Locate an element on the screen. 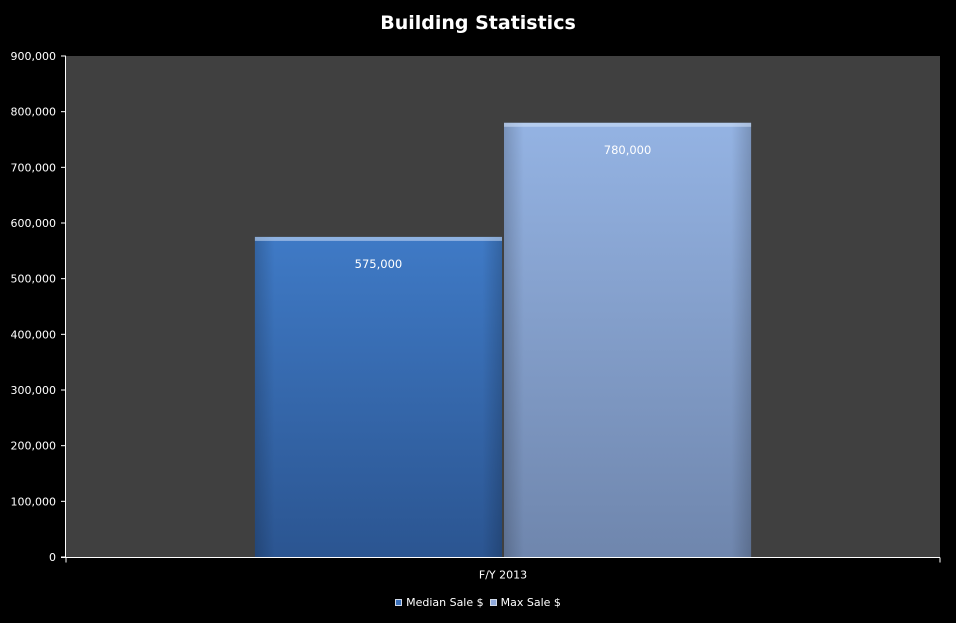 The image size is (956, 623). y-tick-label: 300,000 is located at coordinates (34, 390).